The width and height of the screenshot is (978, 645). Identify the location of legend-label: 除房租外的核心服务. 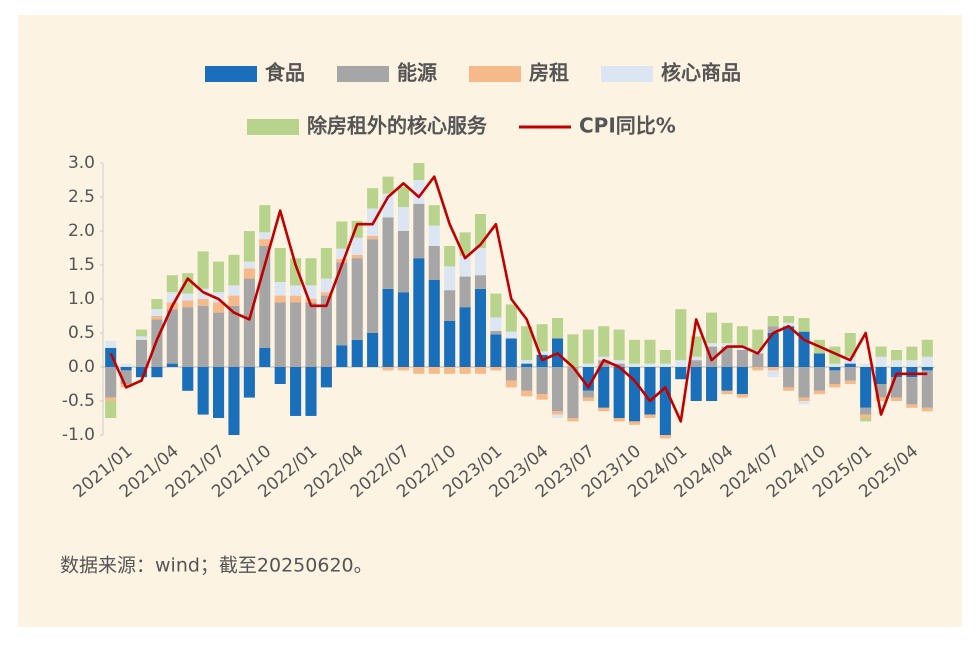
(397, 126).